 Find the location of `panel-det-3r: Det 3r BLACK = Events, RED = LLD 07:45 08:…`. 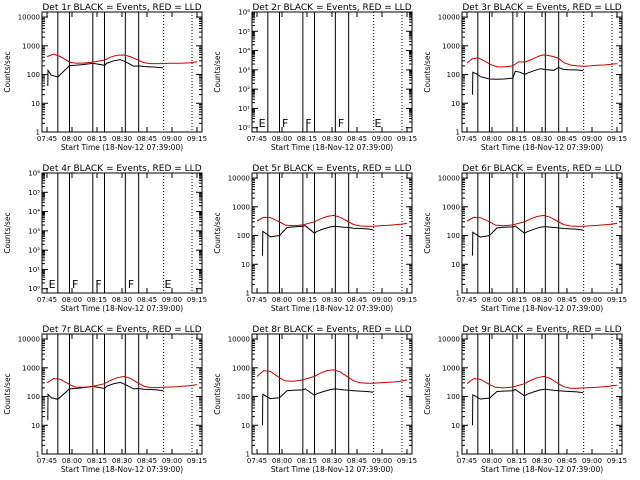

panel-det-3r: Det 3r BLACK = Events, RED = LLD 07:45 08:… is located at coordinates (525, 77).